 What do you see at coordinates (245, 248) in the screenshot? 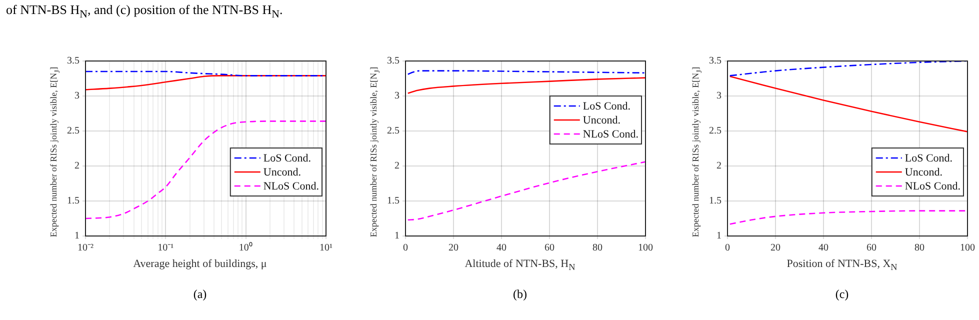
I see `x-tick-label: 10⁰` at bounding box center [245, 248].